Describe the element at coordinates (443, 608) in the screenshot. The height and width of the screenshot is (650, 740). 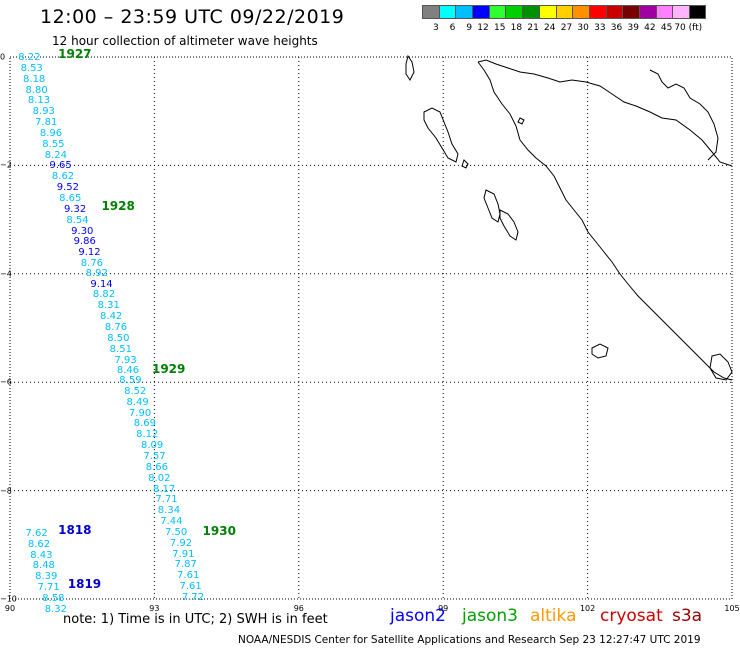
I see `x-tick-label: 99` at that location.